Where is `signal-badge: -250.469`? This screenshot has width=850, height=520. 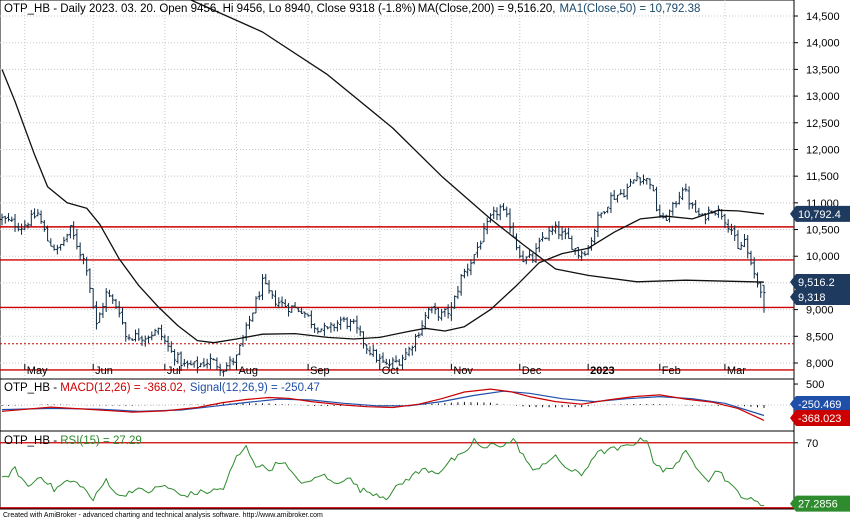 signal-badge: -250.469 is located at coordinates (820, 404).